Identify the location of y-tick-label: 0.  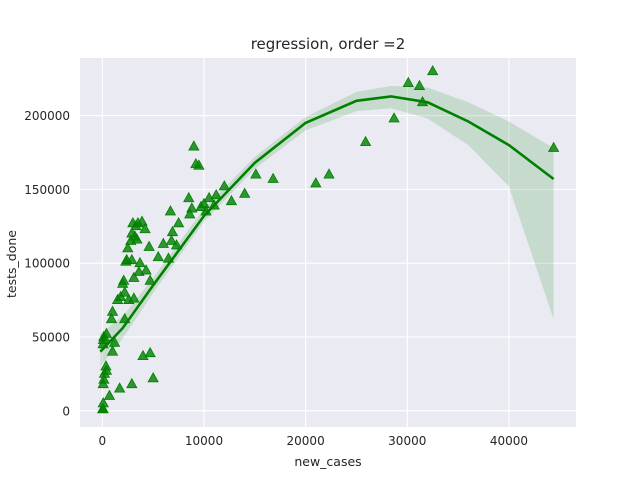
(66, 411).